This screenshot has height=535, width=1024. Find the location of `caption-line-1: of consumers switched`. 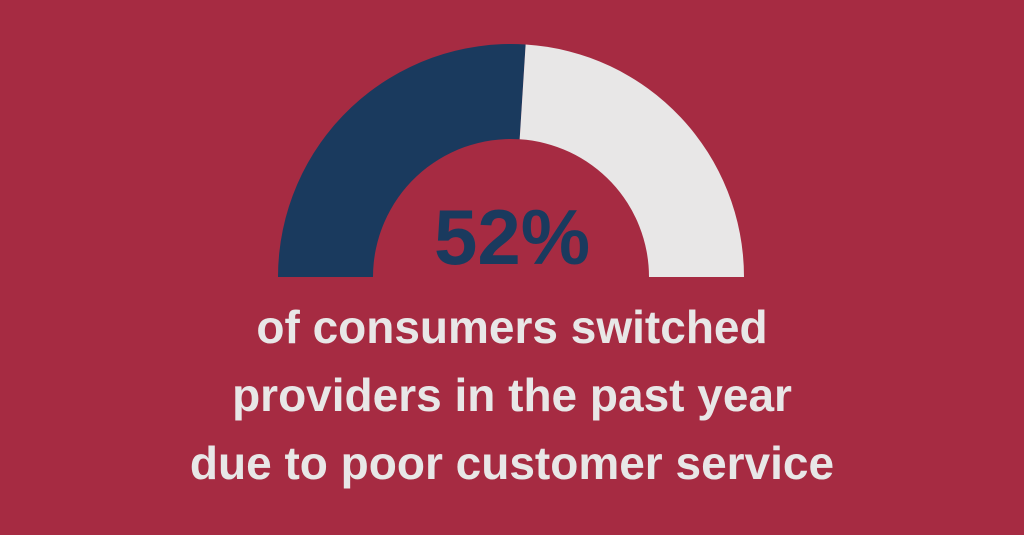

caption-line-1: of consumers switched is located at coordinates (512, 327).